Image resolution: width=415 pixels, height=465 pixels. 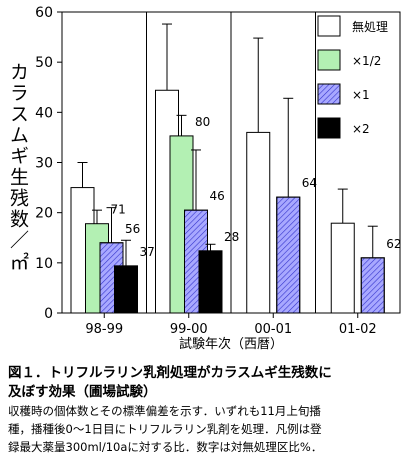 What do you see at coordinates (273, 329) in the screenshot?
I see `x-tick-label: 00-01` at bounding box center [273, 329].